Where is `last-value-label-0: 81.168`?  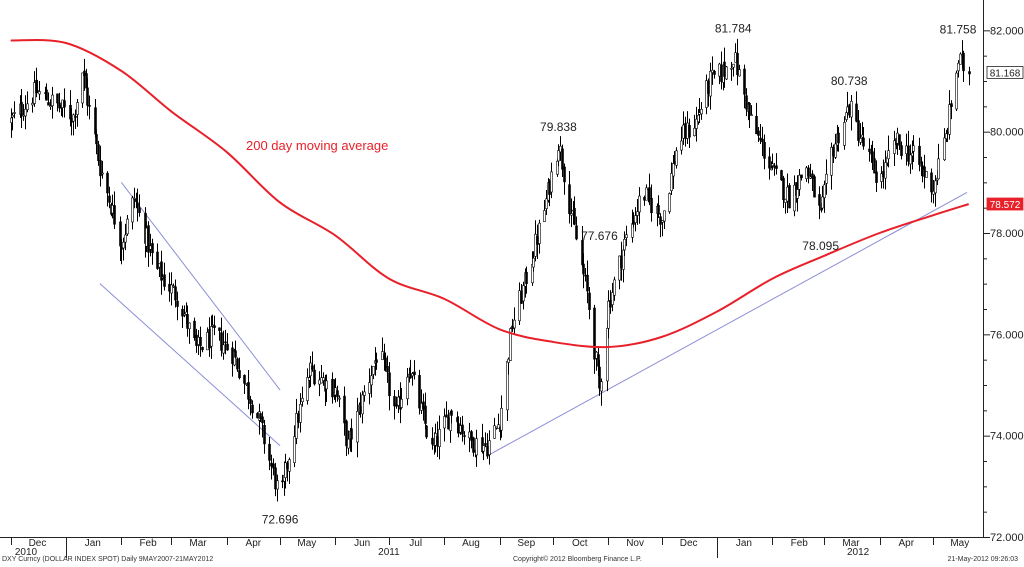 last-value-label-0: 81.168 is located at coordinates (1005, 73).